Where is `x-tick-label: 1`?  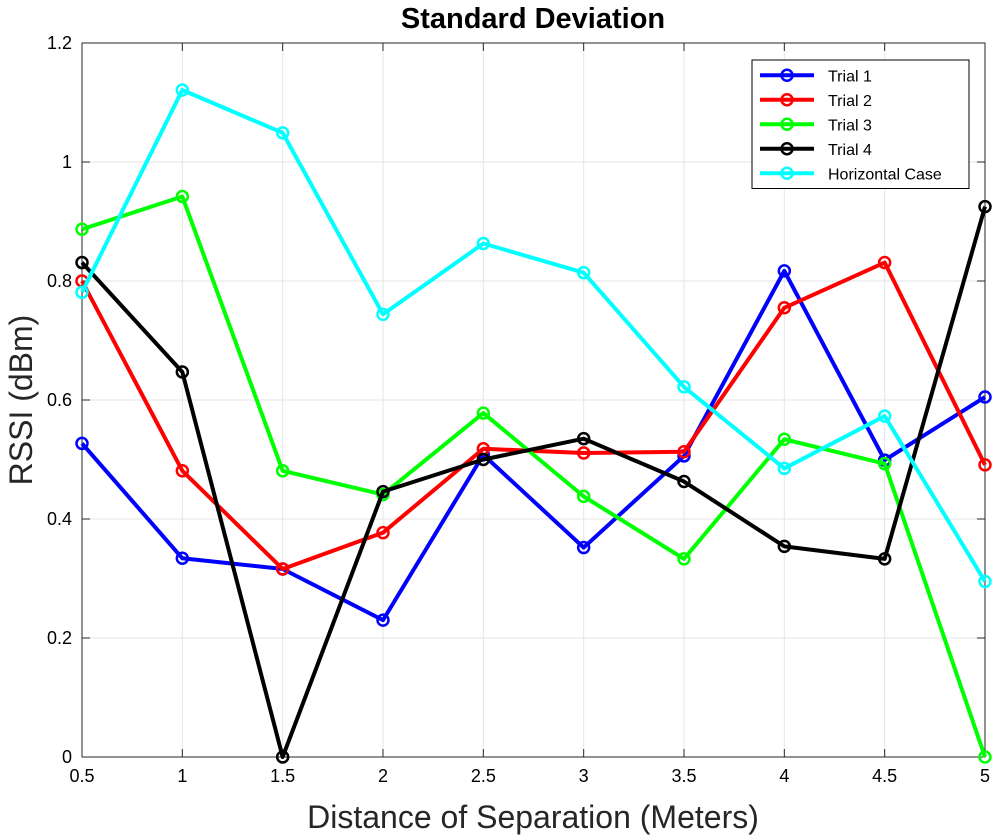
x-tick-label: 1 is located at coordinates (182, 776).